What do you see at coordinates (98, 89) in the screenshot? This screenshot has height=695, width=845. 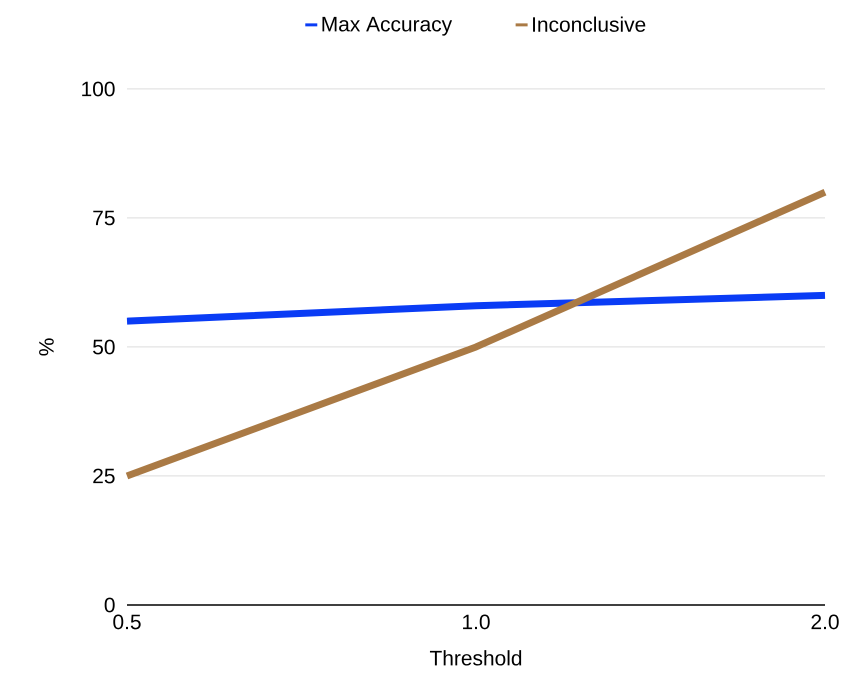 I see `y-tick-label: 100` at bounding box center [98, 89].